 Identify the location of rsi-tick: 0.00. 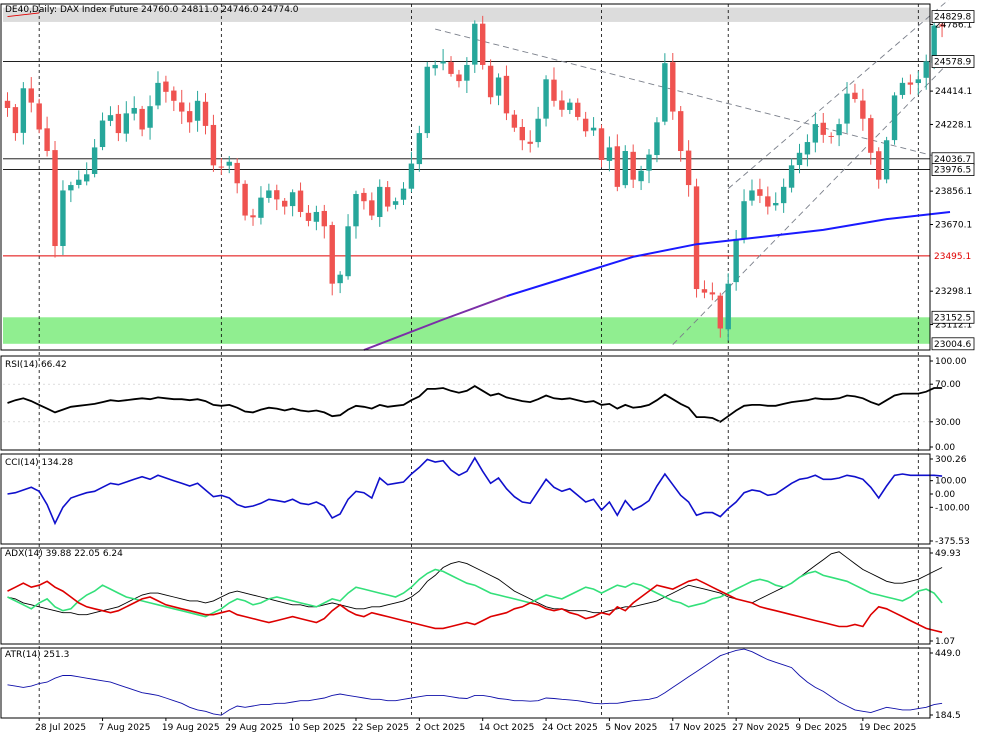
(945, 448).